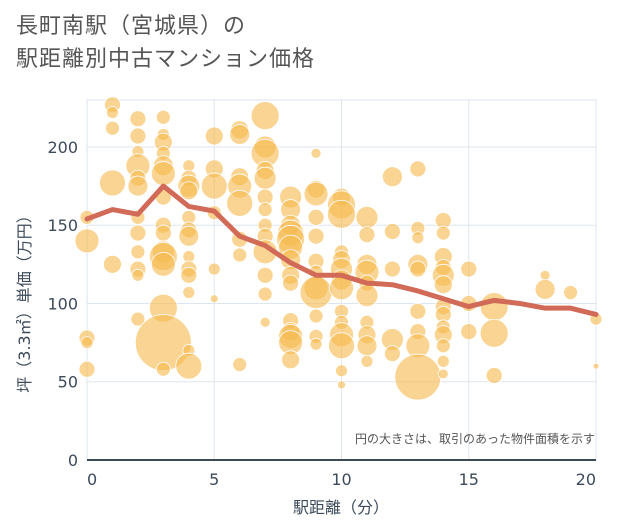 The width and height of the screenshot is (621, 530). What do you see at coordinates (73, 460) in the screenshot?
I see `y-tick-label: 0` at bounding box center [73, 460].